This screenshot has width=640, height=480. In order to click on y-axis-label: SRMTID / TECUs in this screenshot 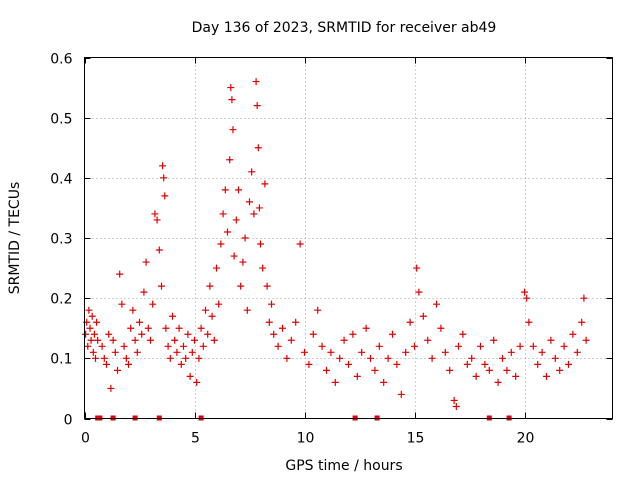, I will do `click(15, 238)`.